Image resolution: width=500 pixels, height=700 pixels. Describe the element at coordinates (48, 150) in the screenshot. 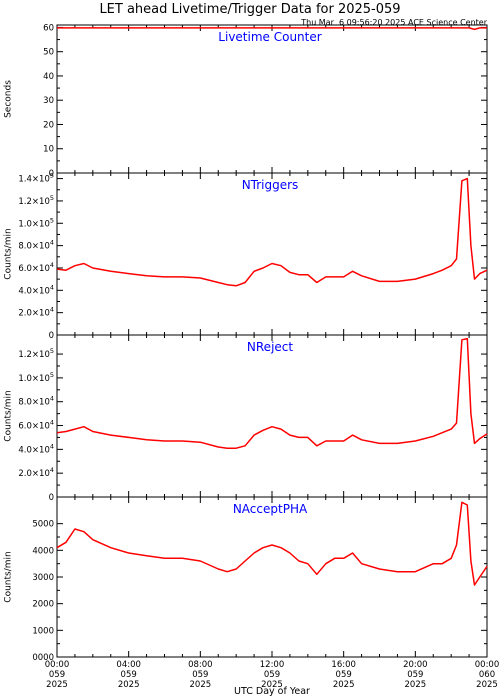

I see `y-tick-label: 10` at that location.